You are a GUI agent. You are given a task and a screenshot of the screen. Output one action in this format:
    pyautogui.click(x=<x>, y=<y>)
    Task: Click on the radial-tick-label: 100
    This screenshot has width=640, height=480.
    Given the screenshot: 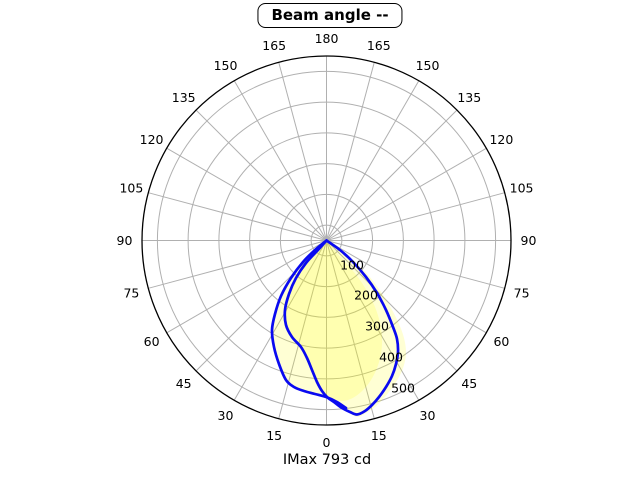 What is the action you would take?
    pyautogui.click(x=352, y=265)
    